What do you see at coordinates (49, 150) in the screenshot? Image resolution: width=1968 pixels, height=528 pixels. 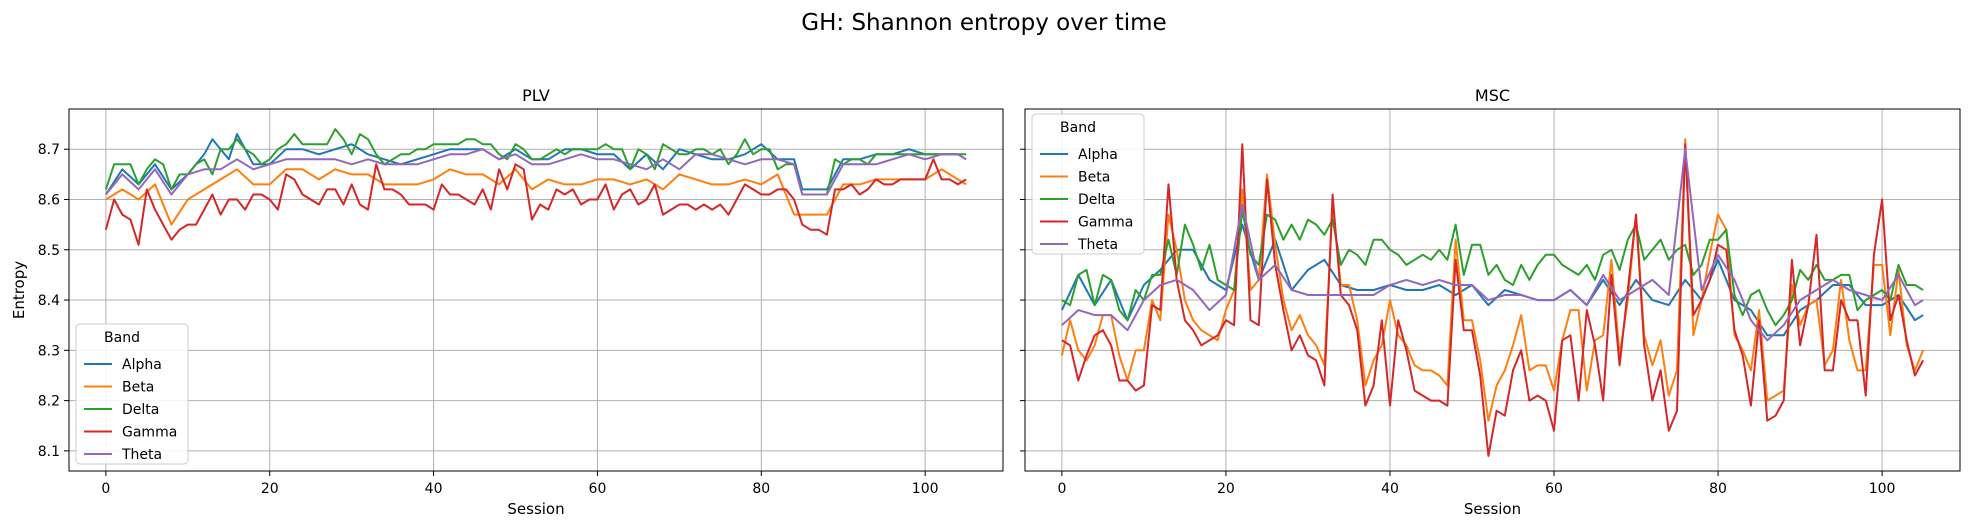 I see `y-tick-label: 8.7` at bounding box center [49, 150].